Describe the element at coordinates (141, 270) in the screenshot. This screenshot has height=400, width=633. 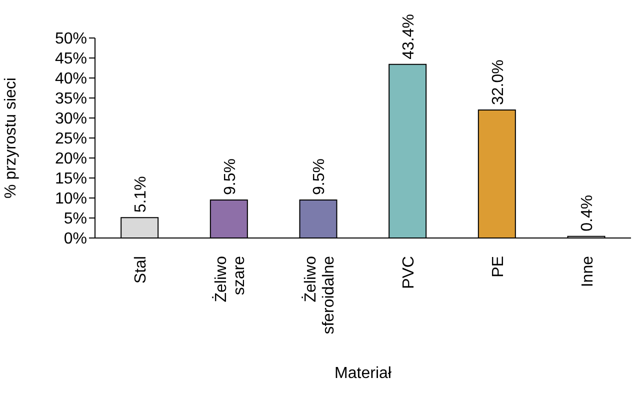
I see `x-tick-label: Stal` at that location.